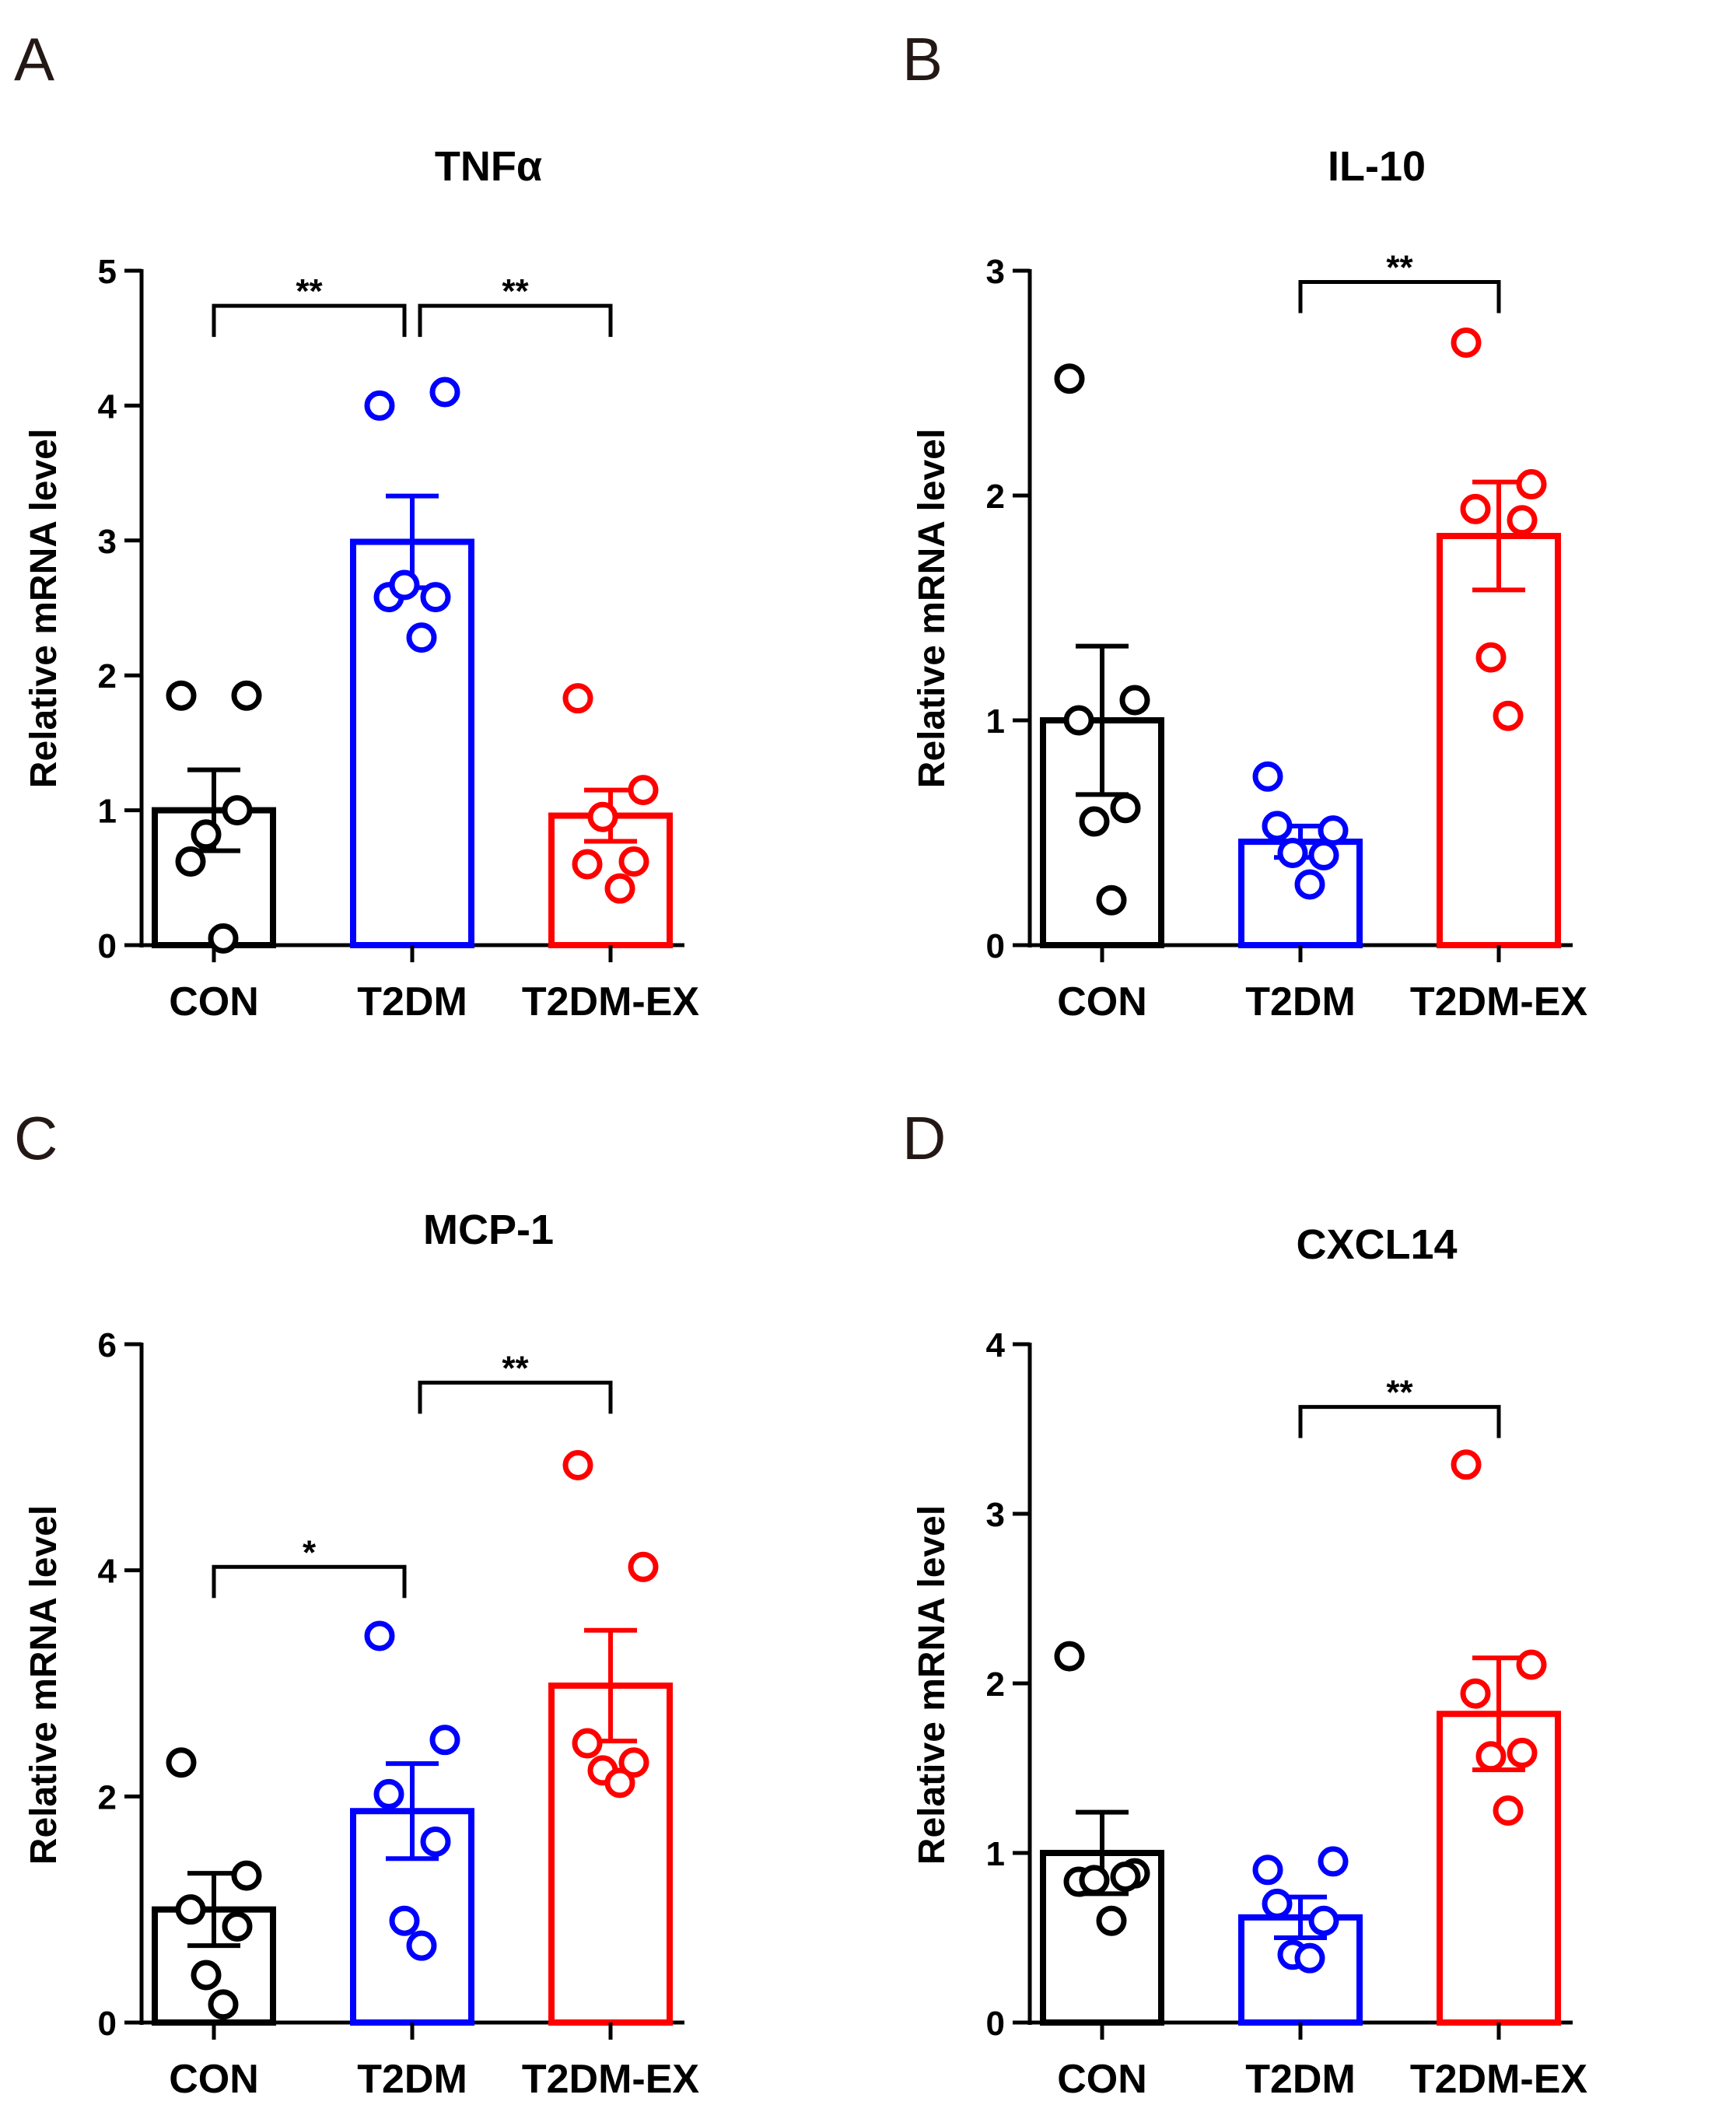 Image resolution: width=1736 pixels, height=2126 pixels. What do you see at coordinates (489, 1230) in the screenshot?
I see `chart-title-c: MCP-1` at bounding box center [489, 1230].